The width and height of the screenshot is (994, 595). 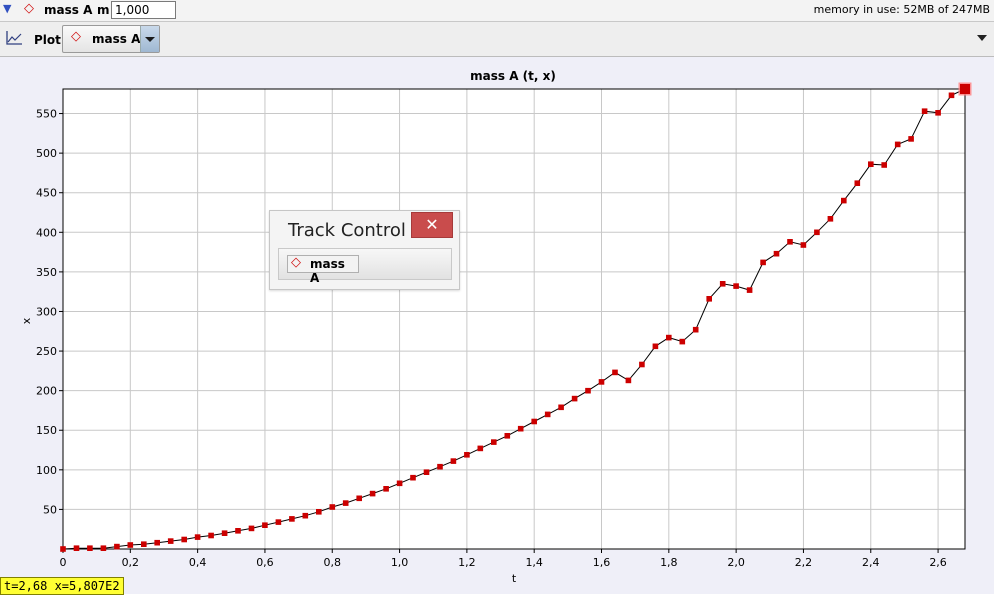 I want to click on track-item-chip: ◇ mass A, so click(x=323, y=270).